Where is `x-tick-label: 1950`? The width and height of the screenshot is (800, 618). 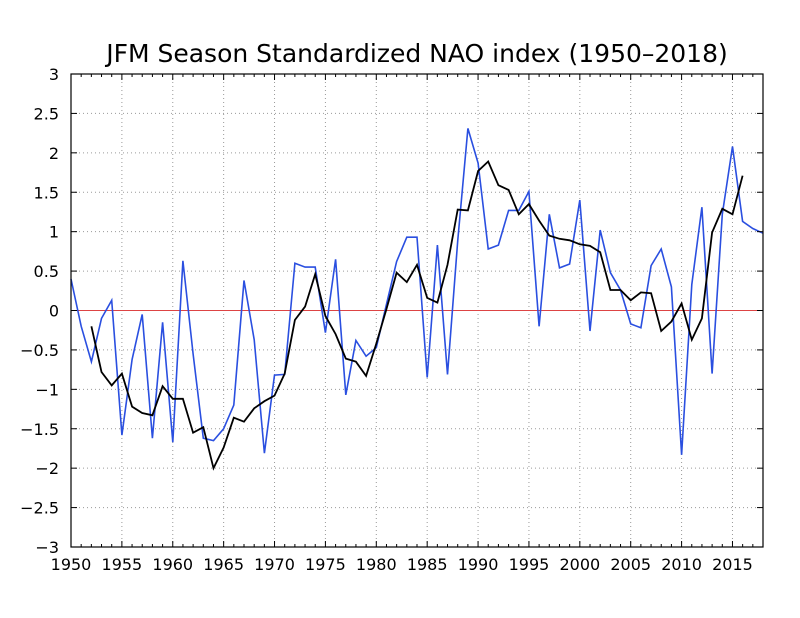 x-tick-label: 1950 is located at coordinates (71, 564).